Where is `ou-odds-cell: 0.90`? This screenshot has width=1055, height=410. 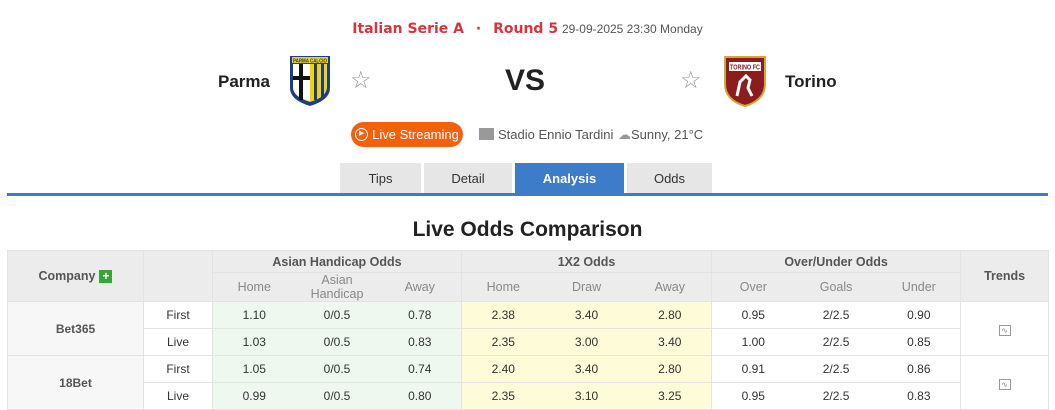 ou-odds-cell: 0.90 is located at coordinates (919, 315).